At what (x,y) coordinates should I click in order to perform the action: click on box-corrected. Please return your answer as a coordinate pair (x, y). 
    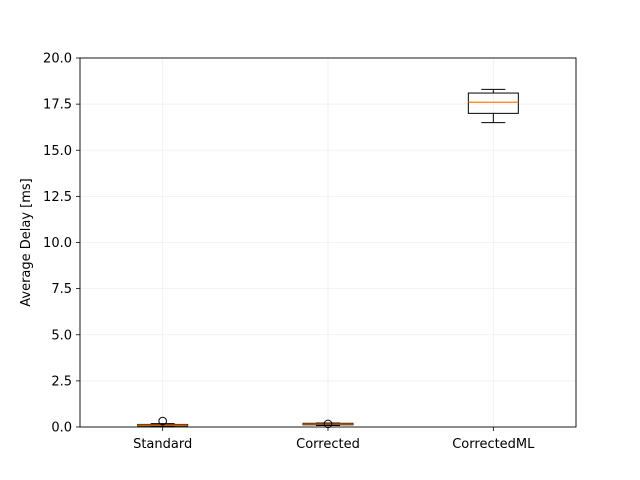
    Looking at the image, I should click on (328, 424).